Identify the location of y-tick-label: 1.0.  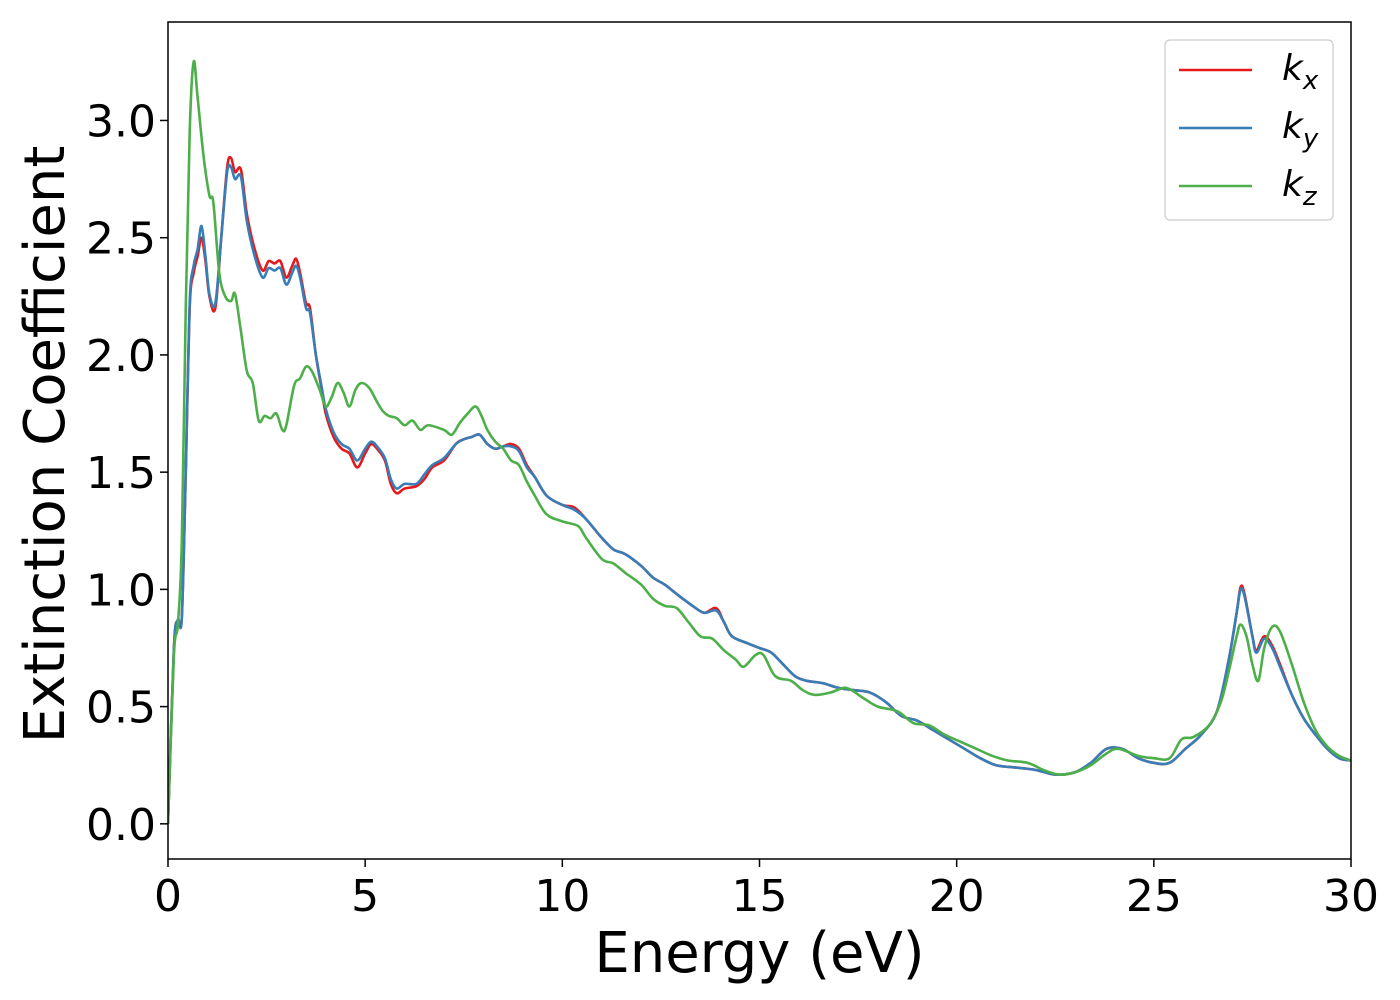
(121, 590).